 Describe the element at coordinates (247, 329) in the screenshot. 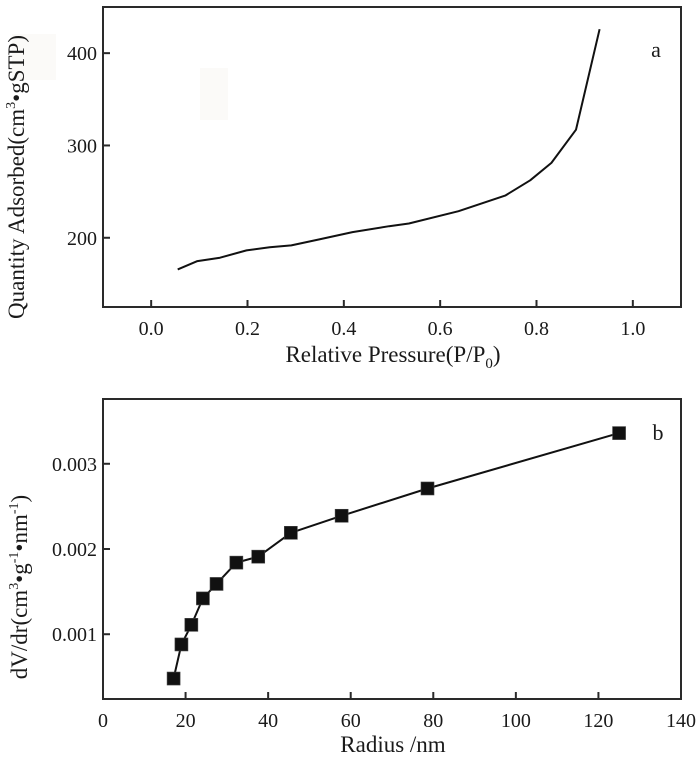

I see `x-tick-label: 0.2` at that location.